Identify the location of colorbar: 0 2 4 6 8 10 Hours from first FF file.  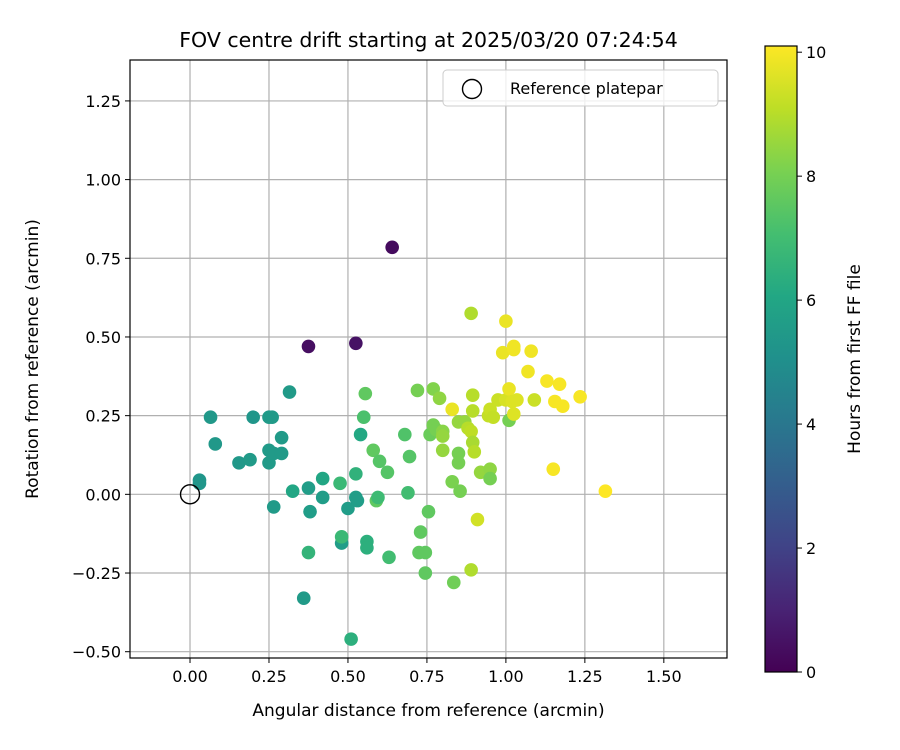
(814, 362).